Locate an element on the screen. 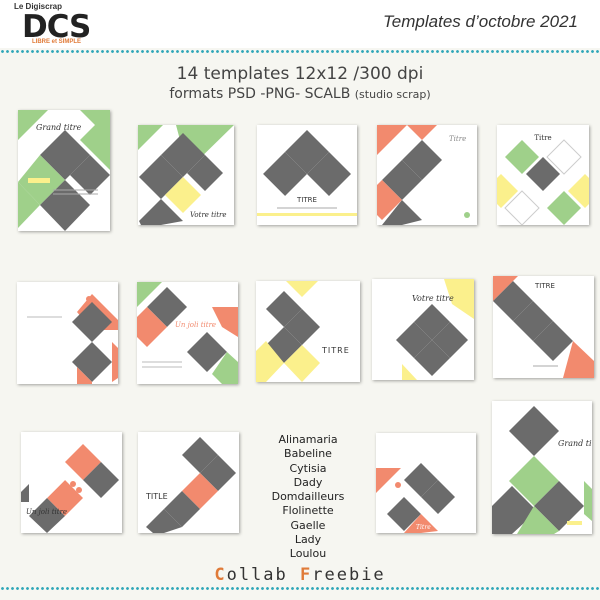  contributor-name: Babeline is located at coordinates (308, 454).